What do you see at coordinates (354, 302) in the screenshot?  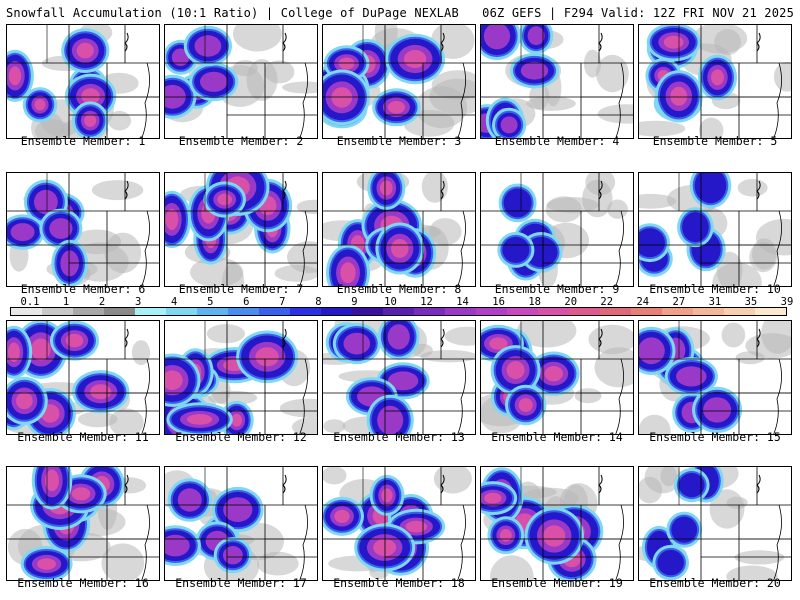 I see `colorbar-tick-label: 9` at bounding box center [354, 302].